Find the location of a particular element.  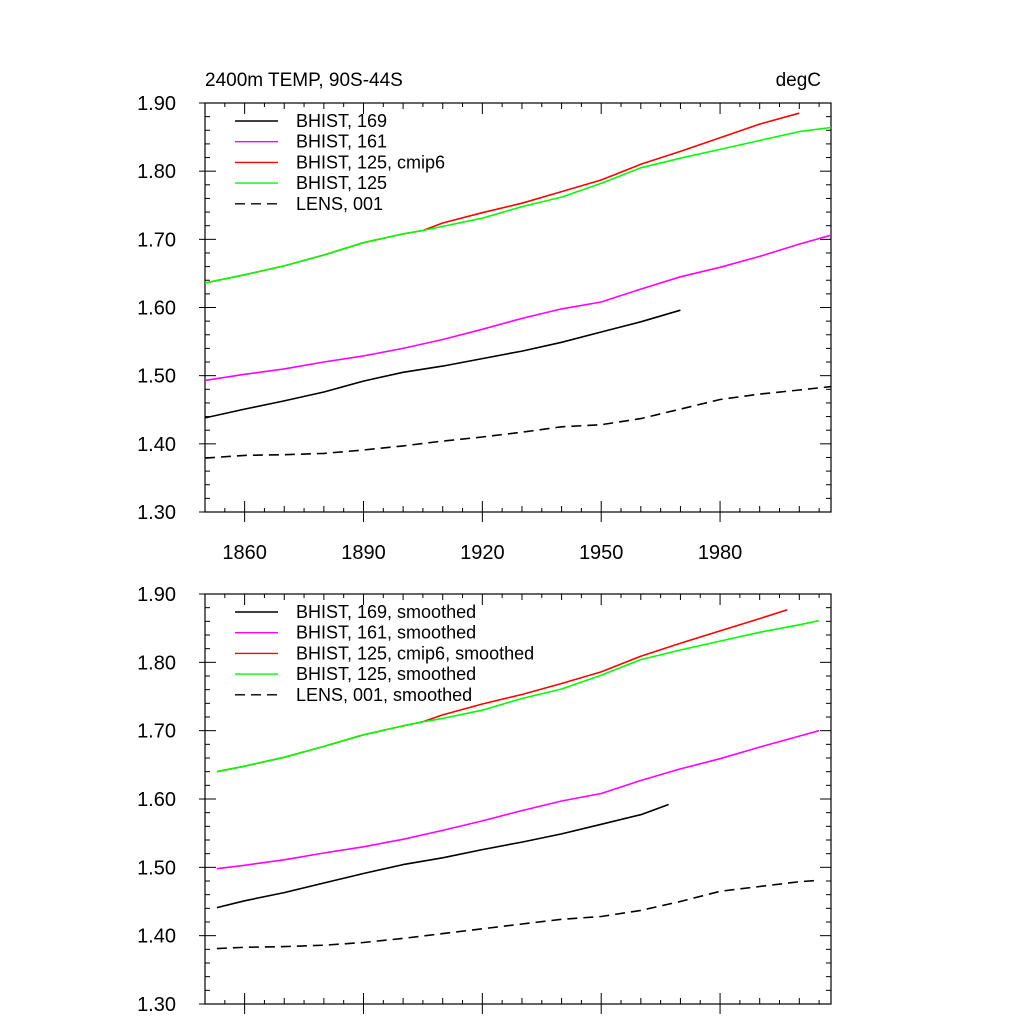

legend-label: BHIST, 125, cmip6, smoothed is located at coordinates (415, 653).